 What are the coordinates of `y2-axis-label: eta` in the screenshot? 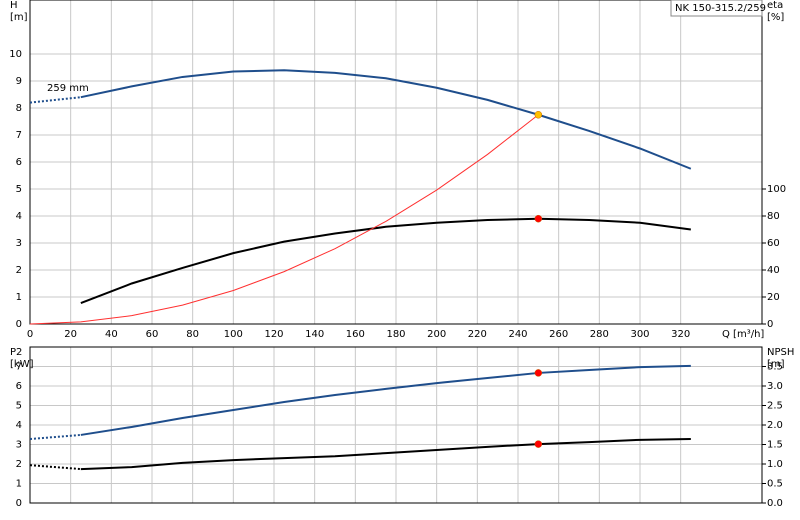 It's located at (775, 5).